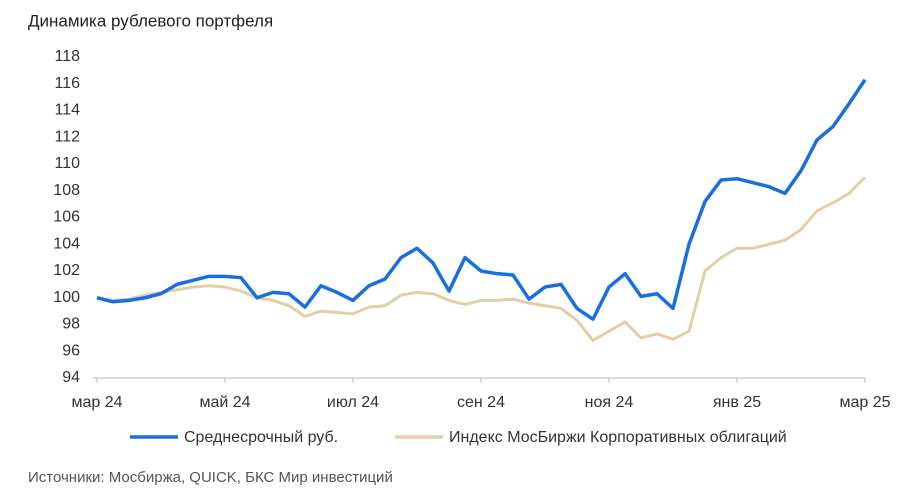 The image size is (924, 498). What do you see at coordinates (67, 56) in the screenshot?
I see `y-tick-label: 118` at bounding box center [67, 56].